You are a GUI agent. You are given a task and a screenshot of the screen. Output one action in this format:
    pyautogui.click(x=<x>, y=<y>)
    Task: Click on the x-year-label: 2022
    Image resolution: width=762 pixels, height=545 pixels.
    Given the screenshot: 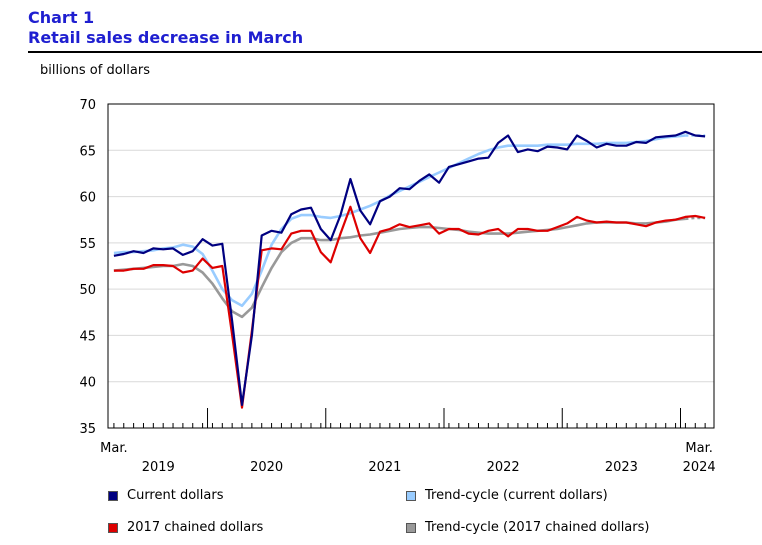 What is the action you would take?
    pyautogui.click(x=503, y=467)
    